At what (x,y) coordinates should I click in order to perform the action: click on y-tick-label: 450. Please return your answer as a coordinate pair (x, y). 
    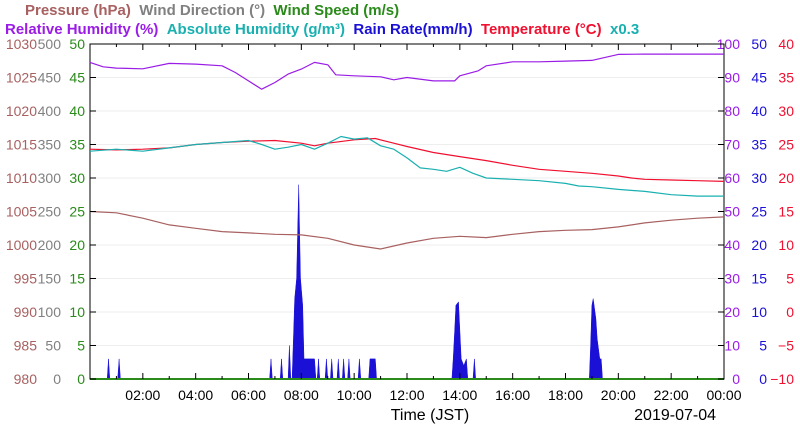
    Looking at the image, I should click on (50, 78).